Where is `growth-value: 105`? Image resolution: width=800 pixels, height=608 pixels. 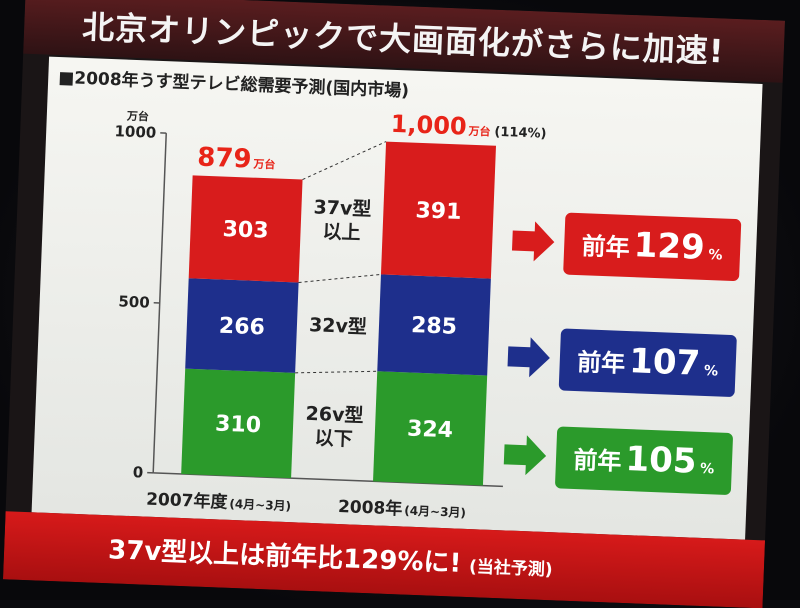 growth-value: 105 is located at coordinates (661, 460).